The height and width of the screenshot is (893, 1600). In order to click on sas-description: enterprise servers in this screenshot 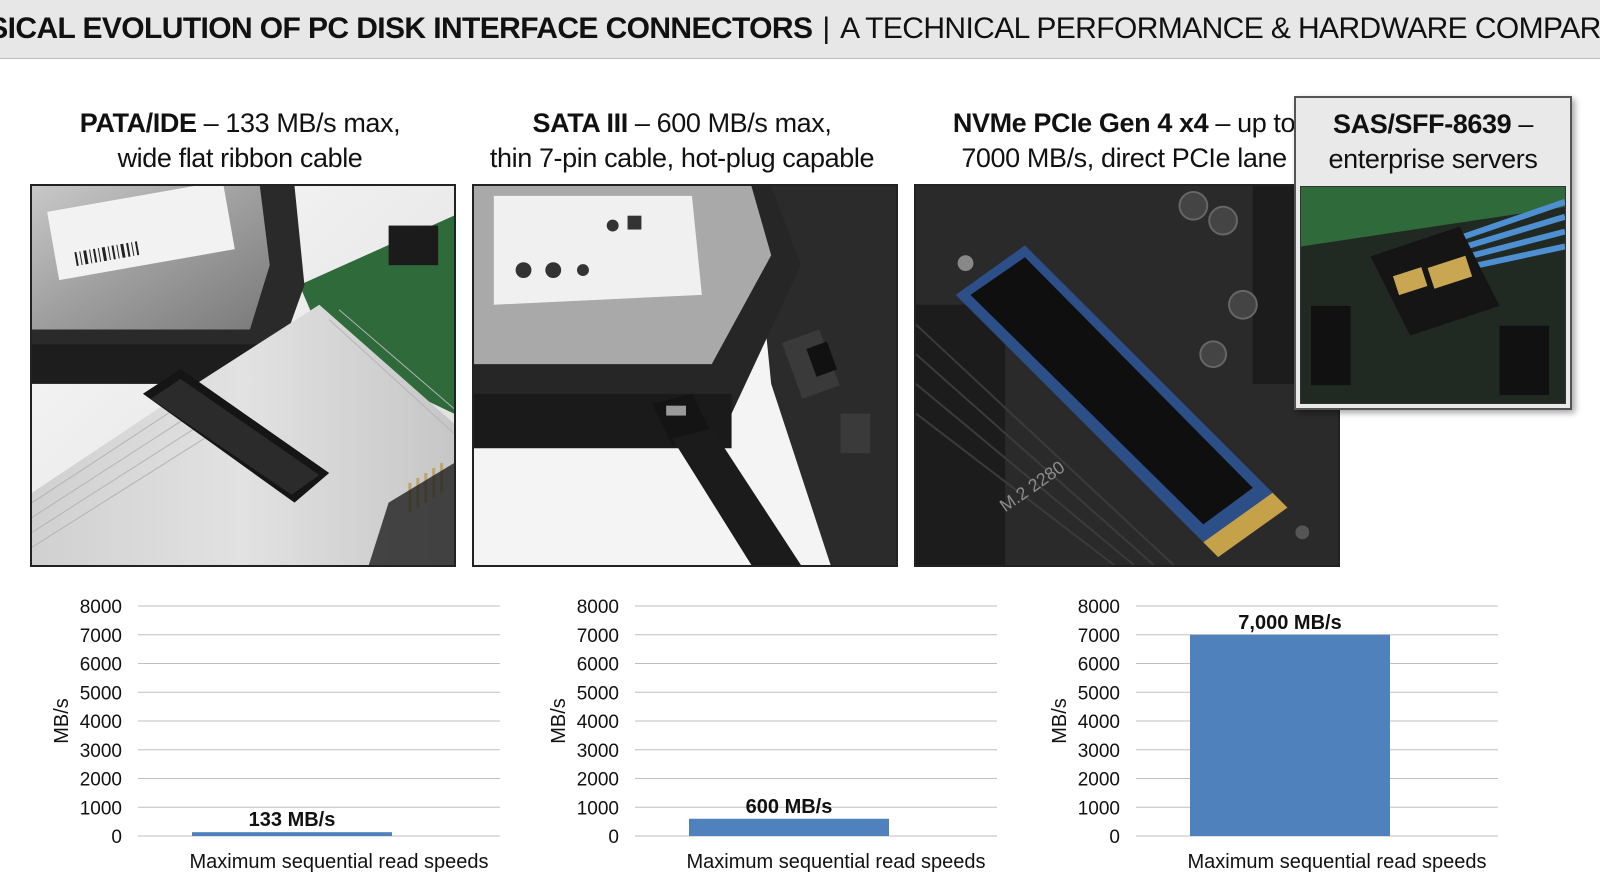, I will do `click(1433, 159)`.